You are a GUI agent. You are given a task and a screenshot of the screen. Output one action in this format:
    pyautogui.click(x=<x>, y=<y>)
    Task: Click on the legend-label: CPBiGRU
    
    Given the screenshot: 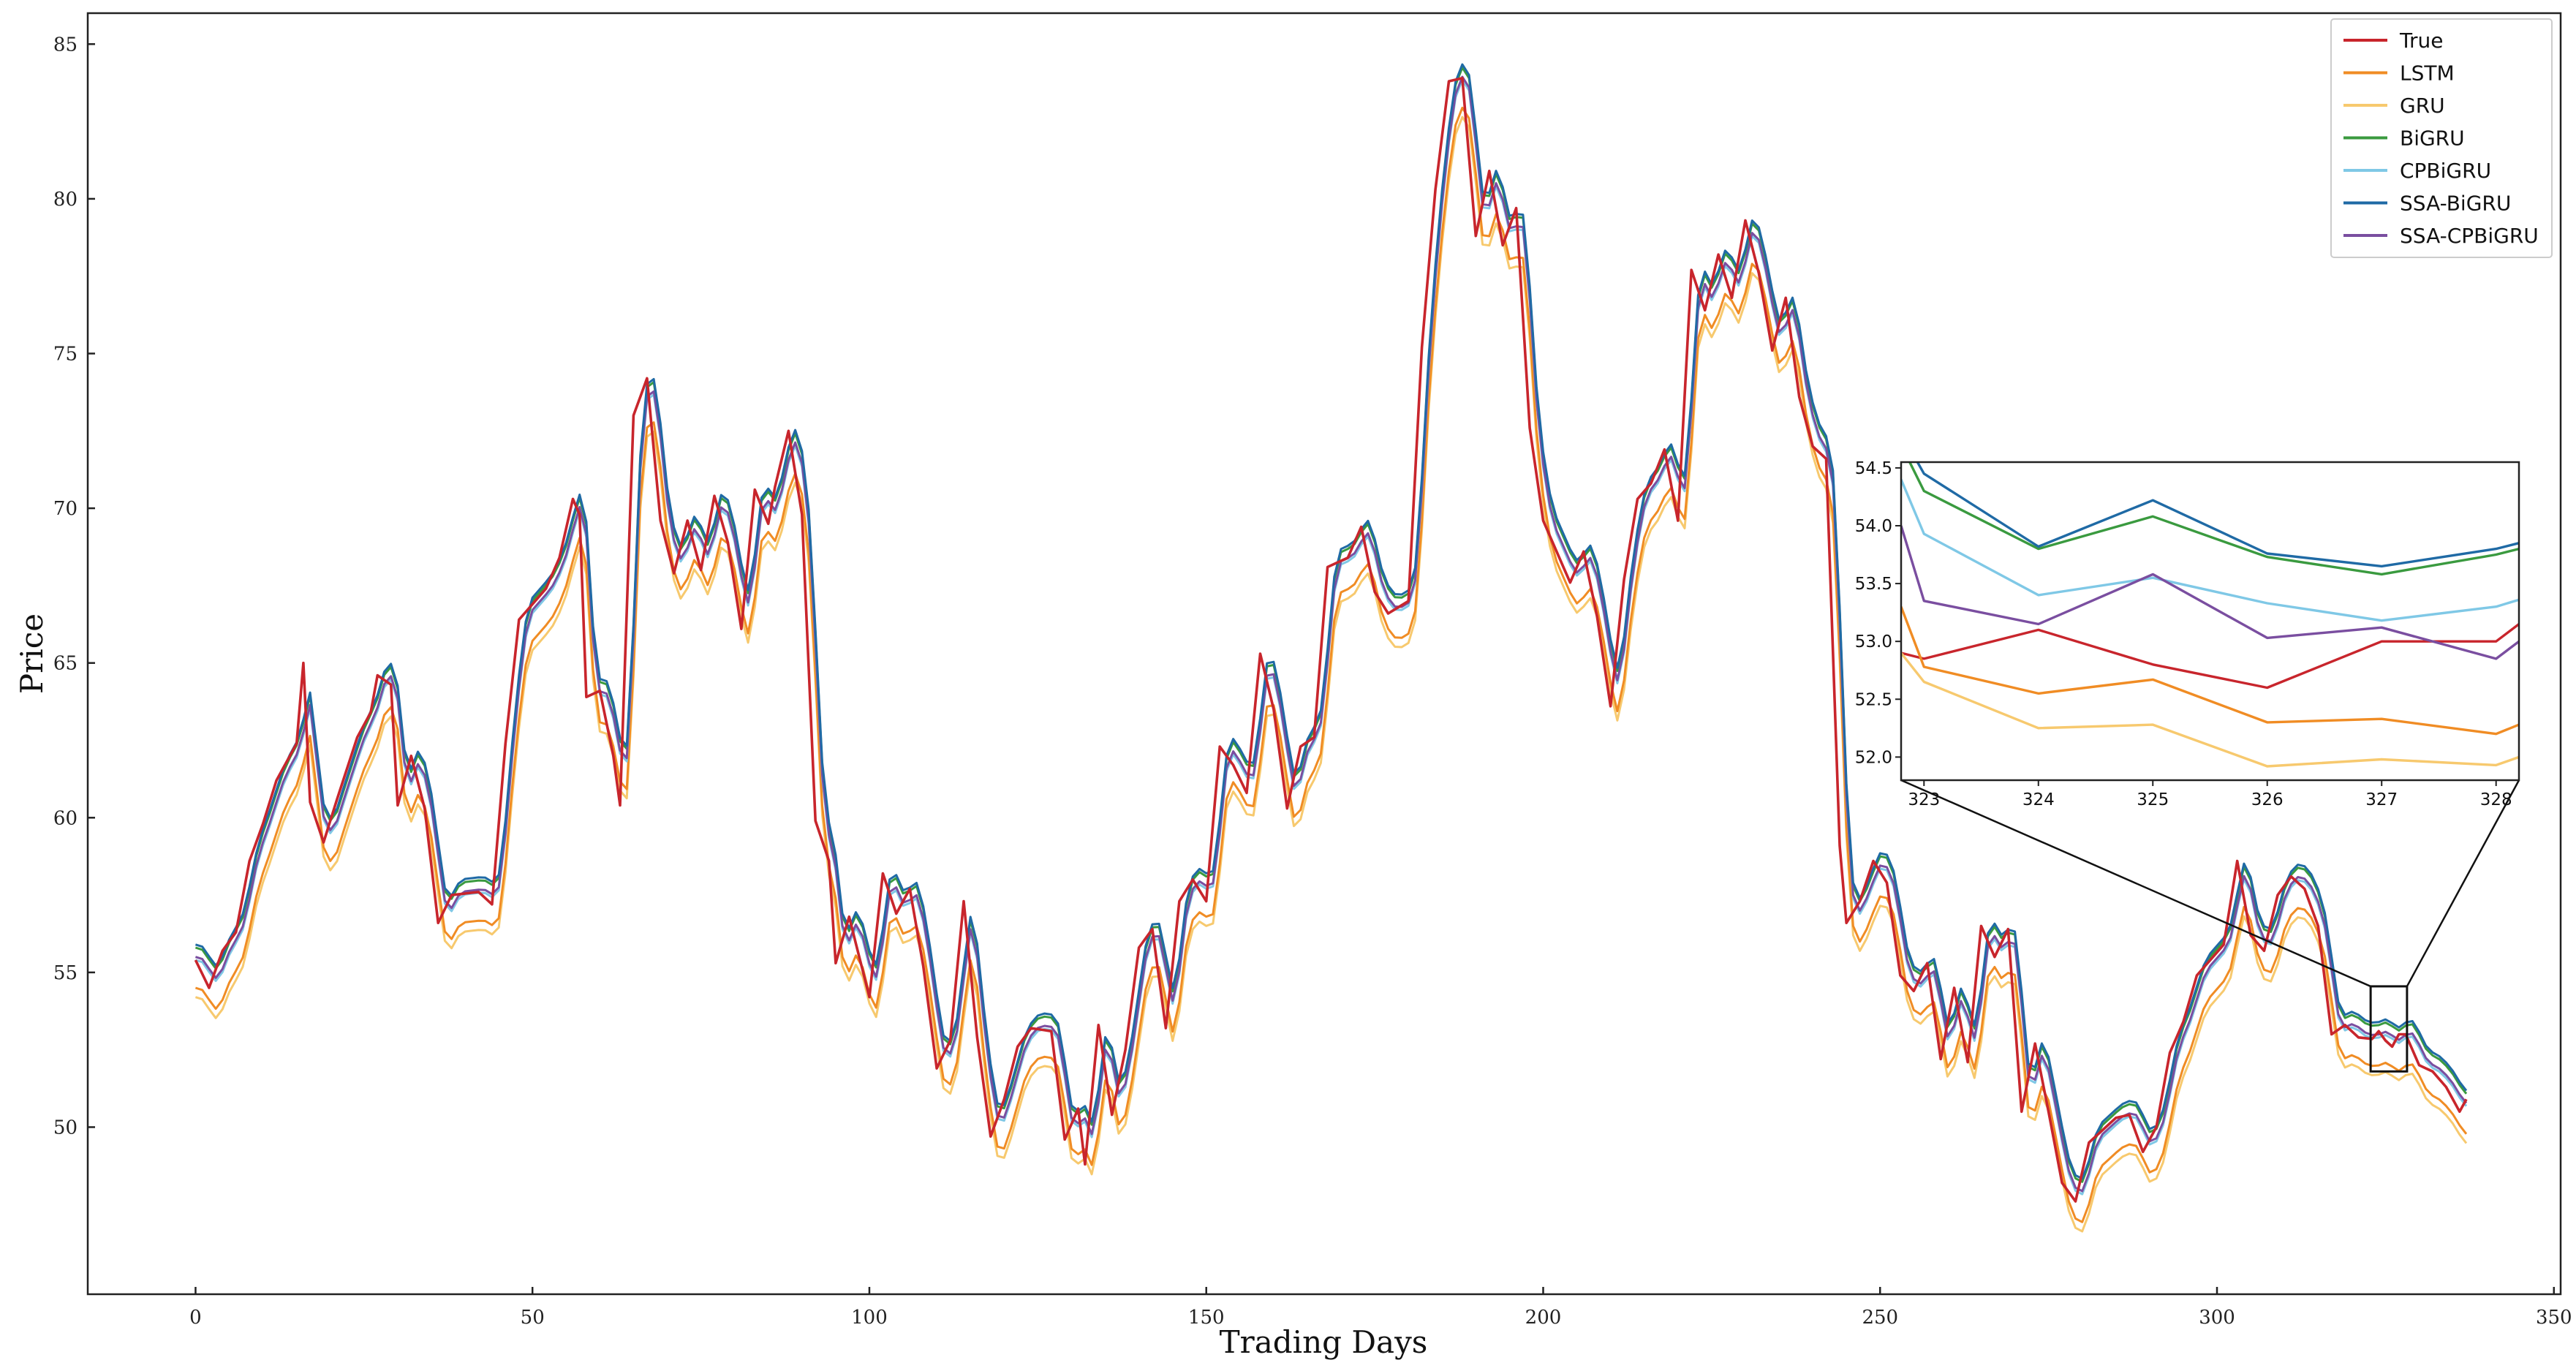 What is the action you would take?
    pyautogui.click(x=2445, y=171)
    